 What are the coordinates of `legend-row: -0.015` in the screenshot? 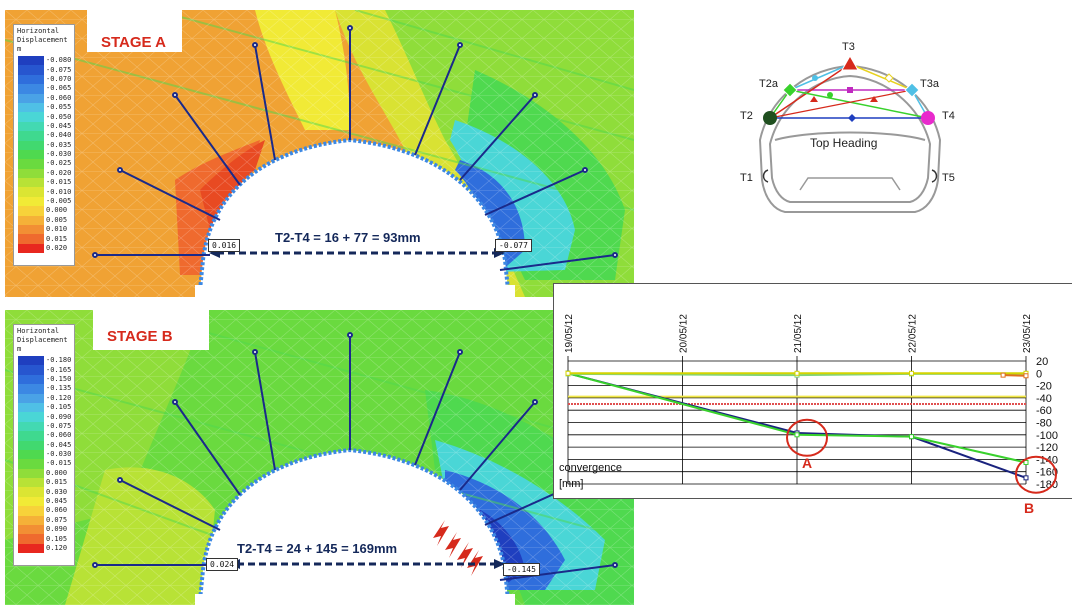 It's located at (46, 464).